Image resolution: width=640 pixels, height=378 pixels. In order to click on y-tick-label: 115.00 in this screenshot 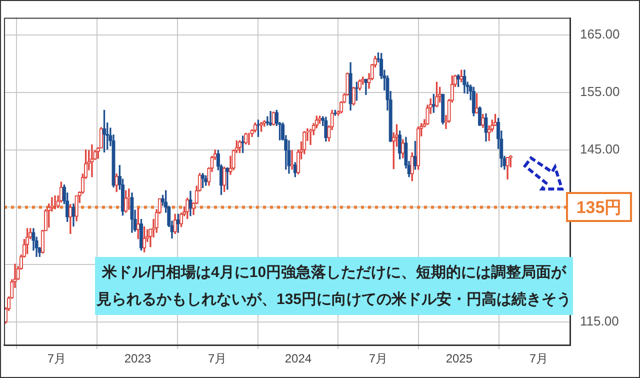, I will do `click(599, 321)`.